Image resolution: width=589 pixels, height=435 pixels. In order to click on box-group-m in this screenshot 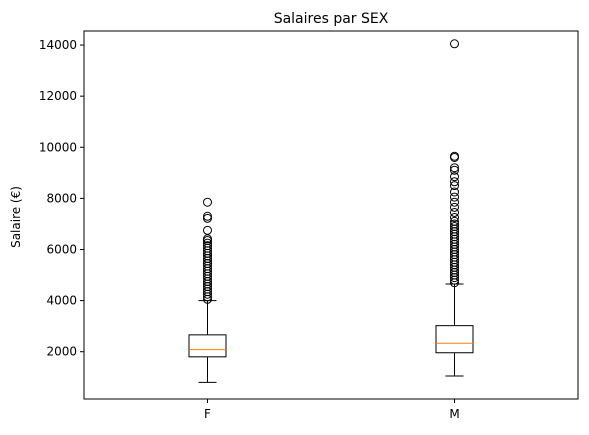, I will do `click(454, 208)`.